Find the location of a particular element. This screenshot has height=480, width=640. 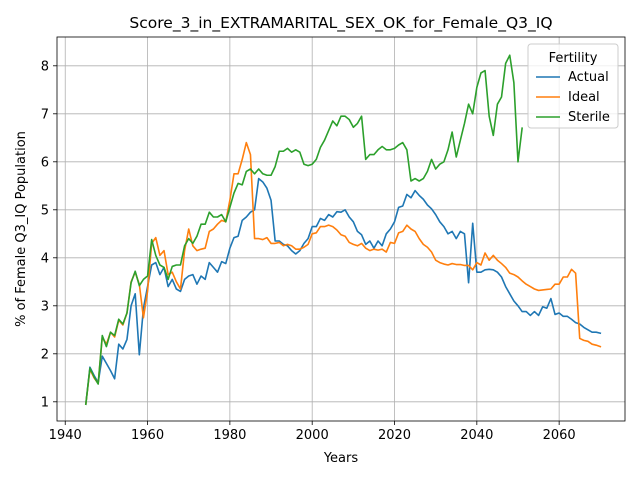

y-tick-label: 4 is located at coordinates (45, 258).